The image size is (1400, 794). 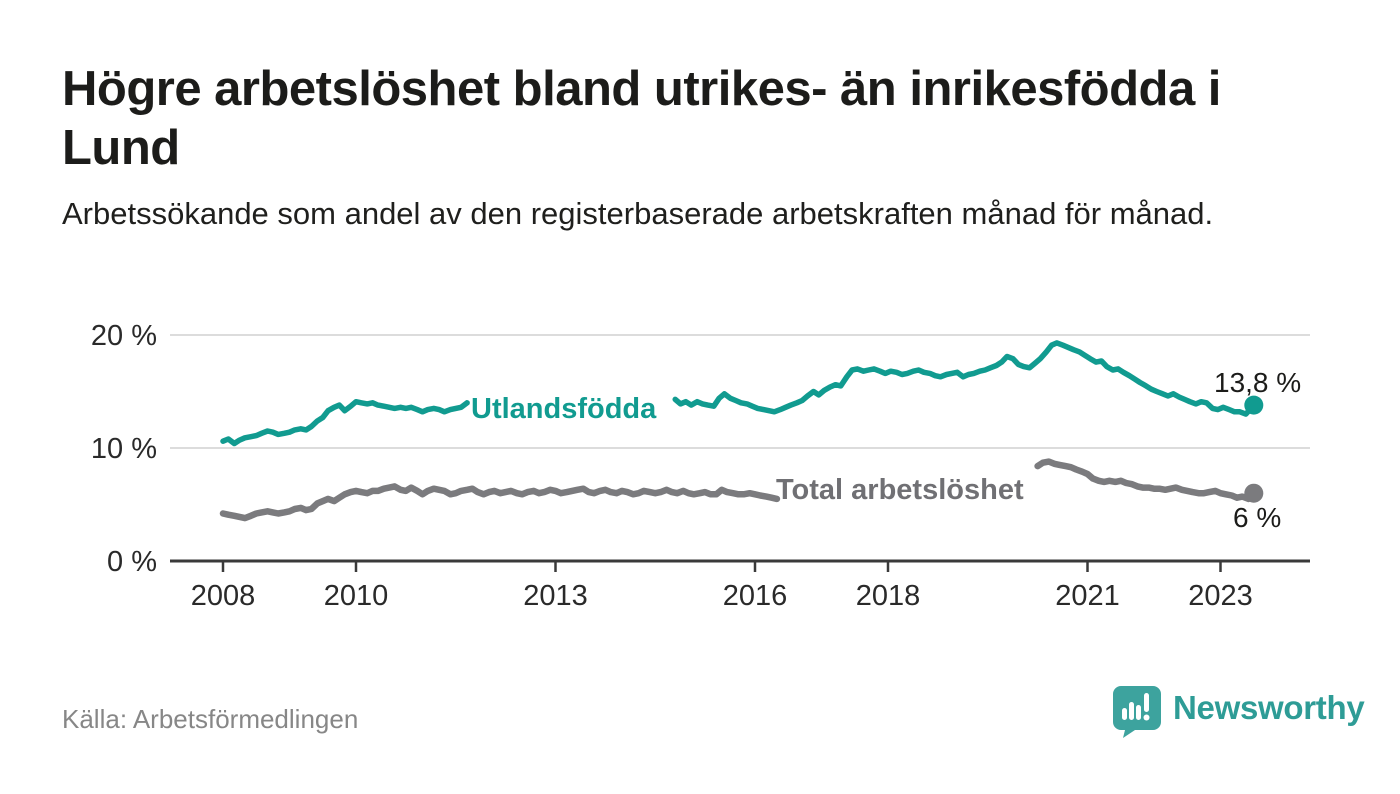 I want to click on x-tick-label: 2010, so click(x=356, y=596).